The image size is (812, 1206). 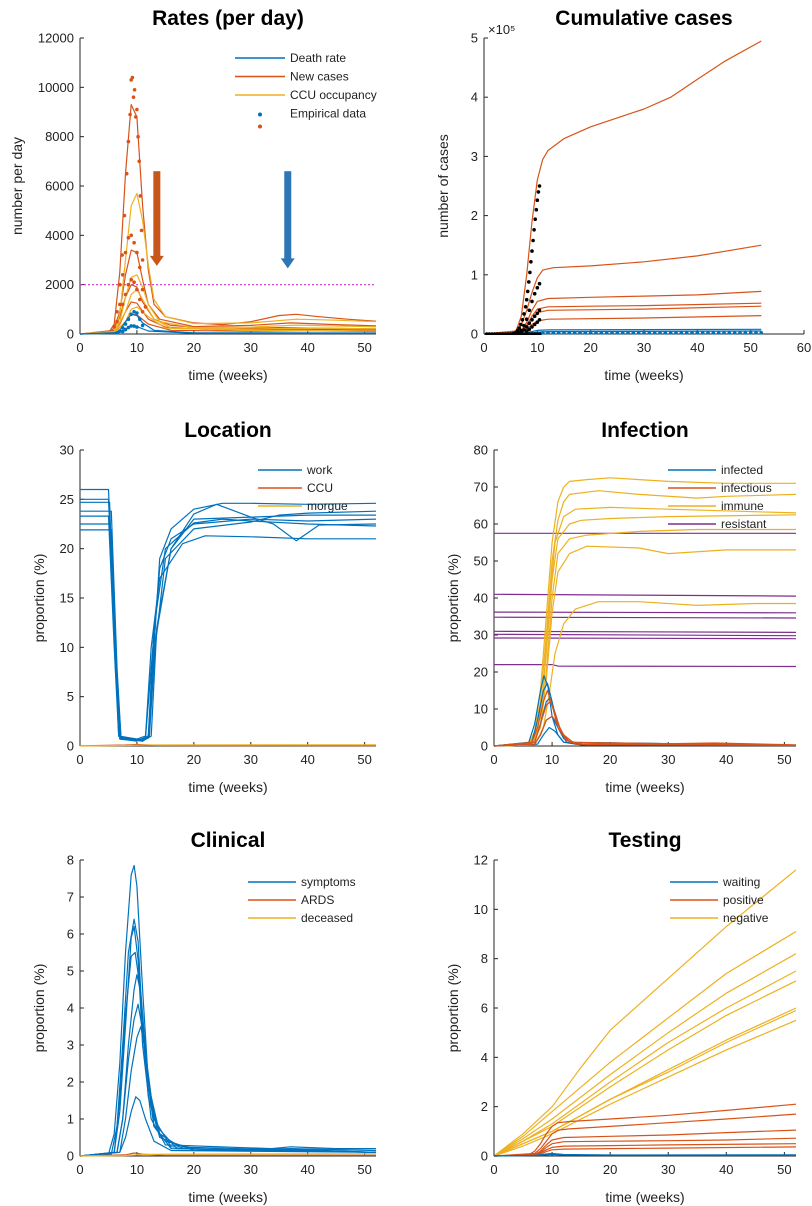 What do you see at coordinates (443, 186) in the screenshot?
I see `y-axis-label: number of cases` at bounding box center [443, 186].